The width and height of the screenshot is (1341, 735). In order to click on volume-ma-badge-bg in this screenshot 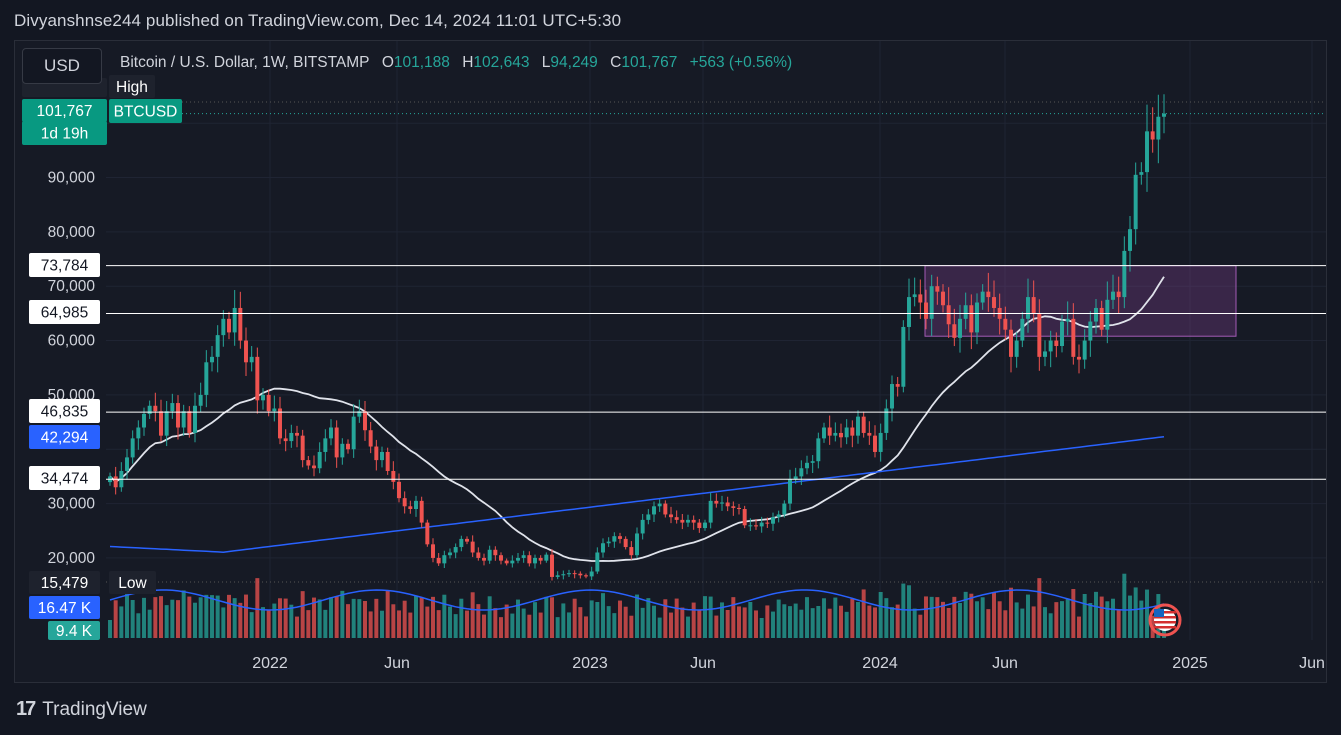, I will do `click(64, 607)`.